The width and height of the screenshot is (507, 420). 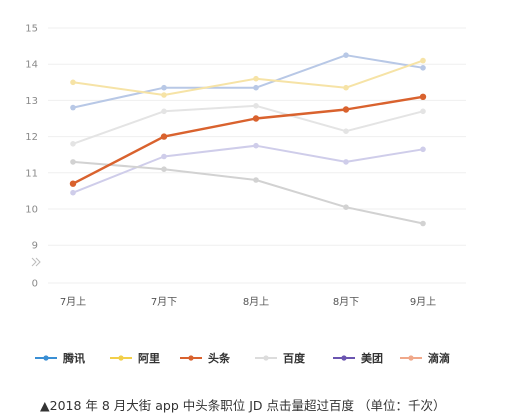 I want to click on x-axis-ticks: 7月上 7月下 8月上 8月下 9月上, so click(x=248, y=302).